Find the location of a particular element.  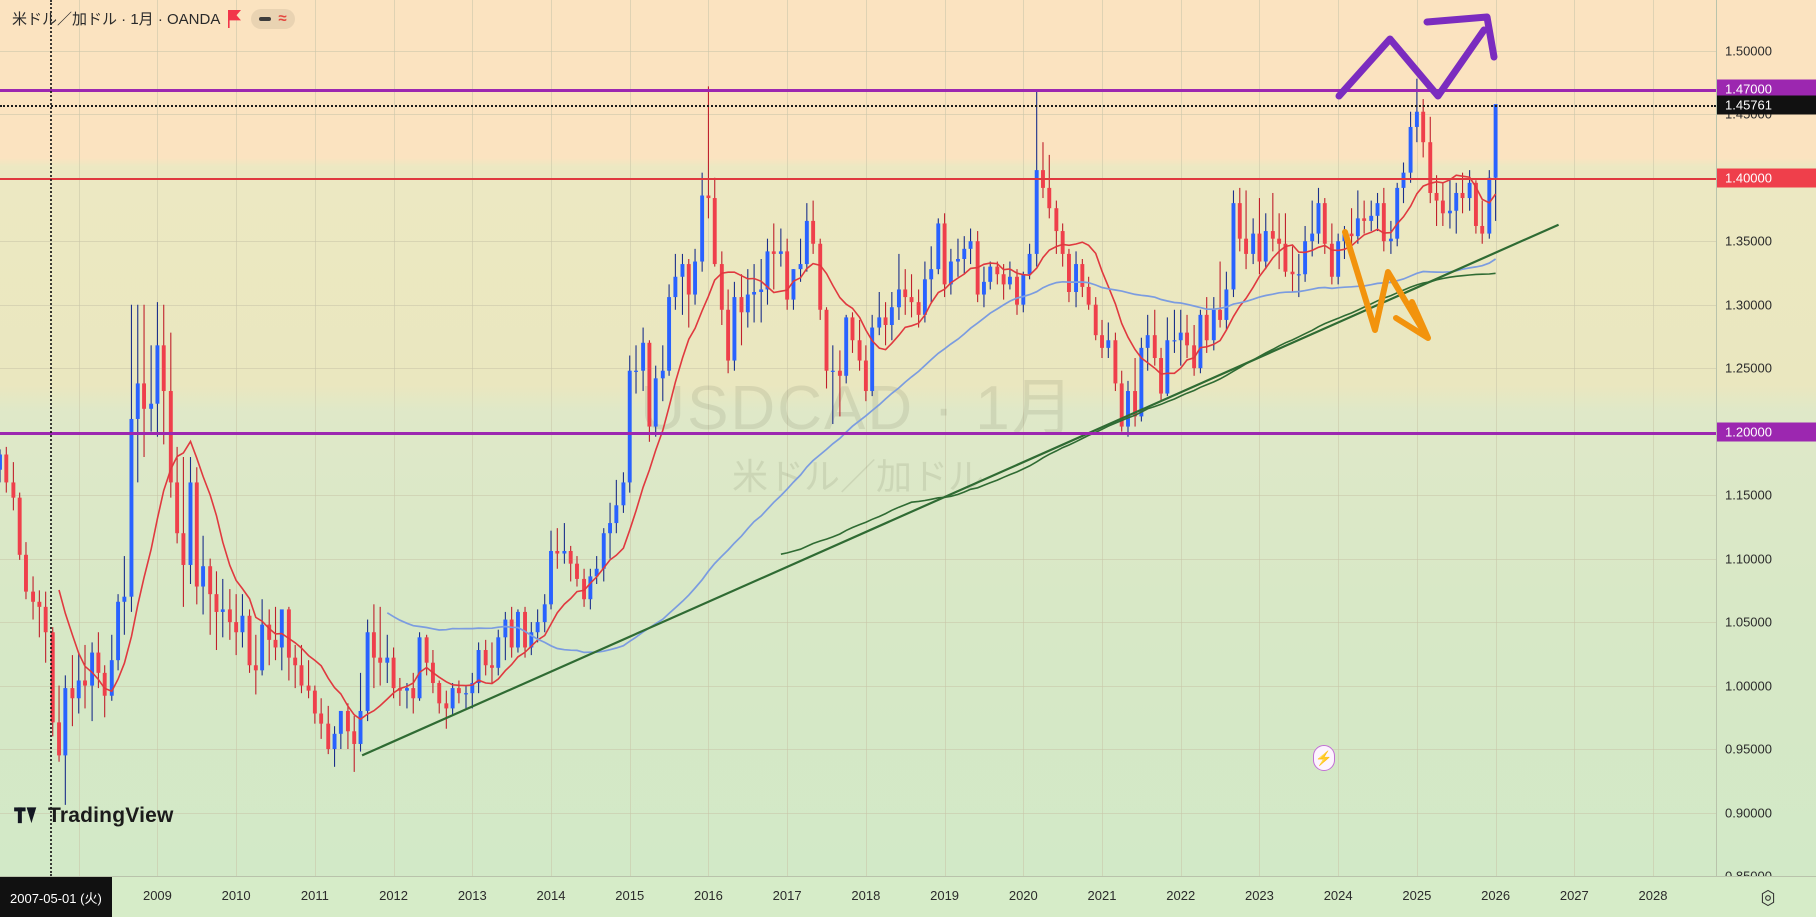

price-label-support-1-20: 1.20000 is located at coordinates (1766, 432).